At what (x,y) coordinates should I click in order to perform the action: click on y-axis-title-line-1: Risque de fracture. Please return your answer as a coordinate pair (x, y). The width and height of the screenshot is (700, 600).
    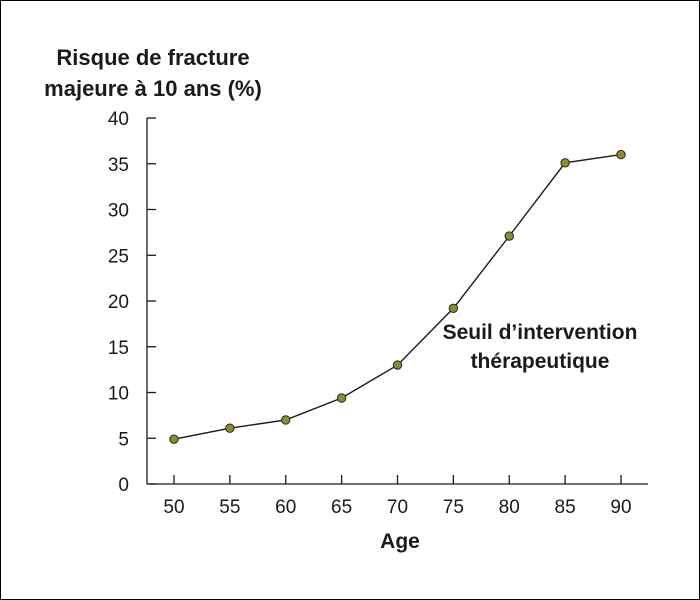
    Looking at the image, I should click on (153, 57).